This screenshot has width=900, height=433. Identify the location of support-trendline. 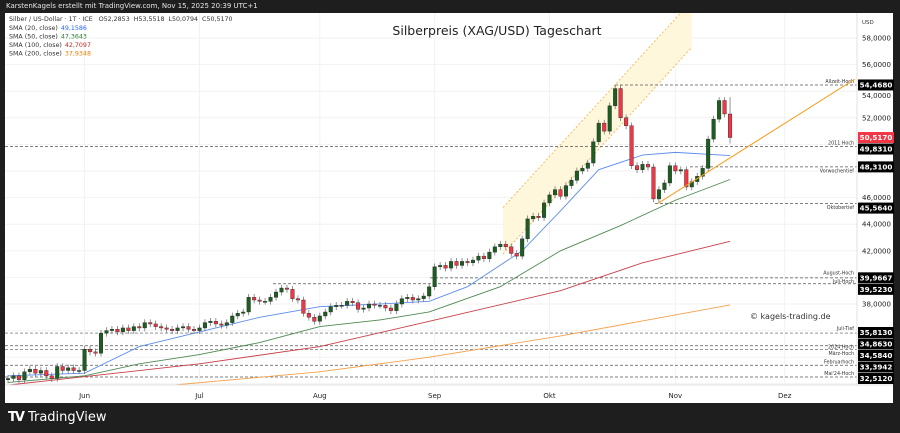
(756, 141).